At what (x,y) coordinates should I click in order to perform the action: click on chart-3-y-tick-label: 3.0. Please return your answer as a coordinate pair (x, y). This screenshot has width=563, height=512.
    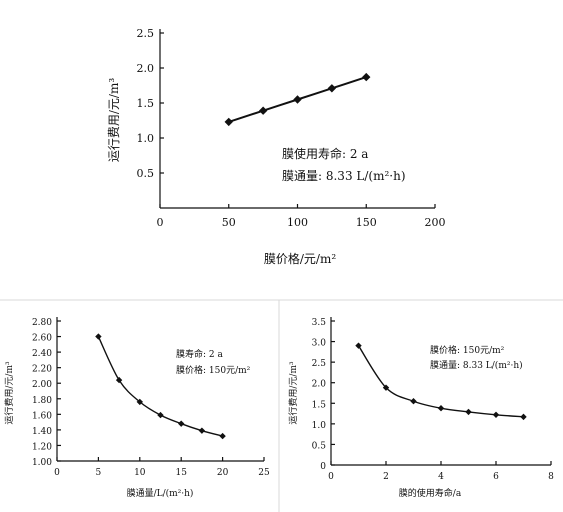
    Looking at the image, I should click on (319, 344).